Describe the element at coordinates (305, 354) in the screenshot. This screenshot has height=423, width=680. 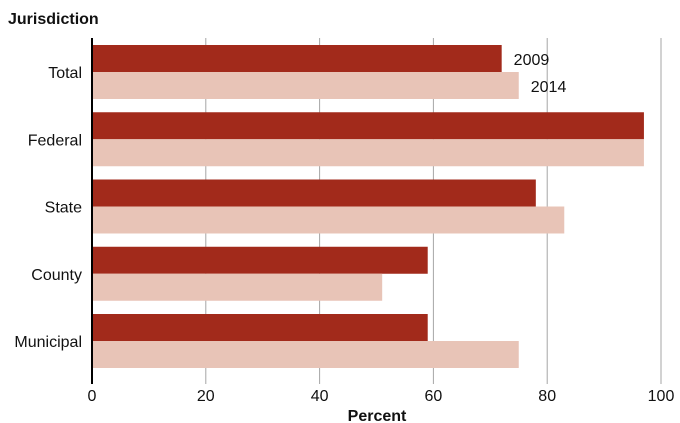
I see `bar-municipal-2014` at that location.